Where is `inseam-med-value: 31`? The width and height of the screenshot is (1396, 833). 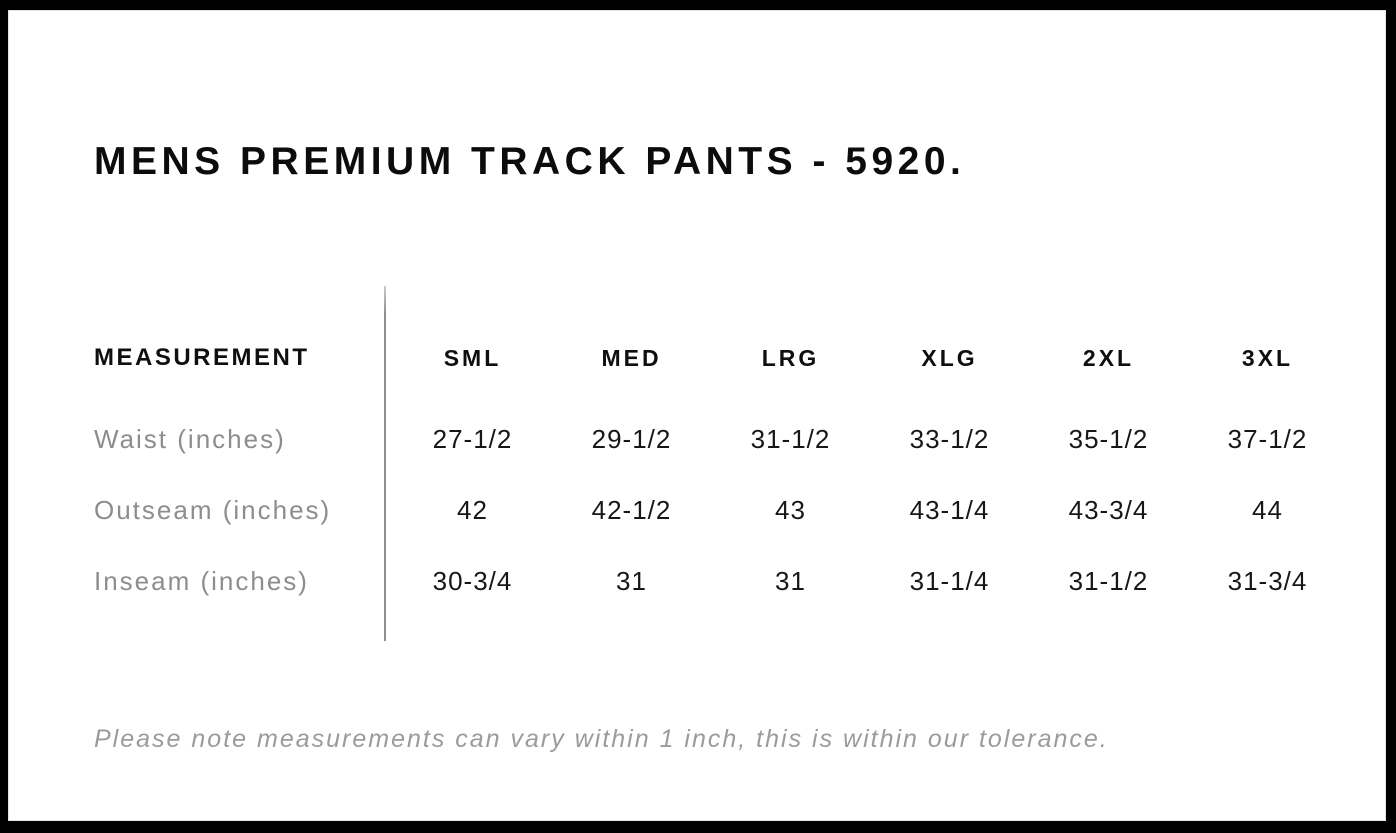 inseam-med-value: 31 is located at coordinates (631, 580).